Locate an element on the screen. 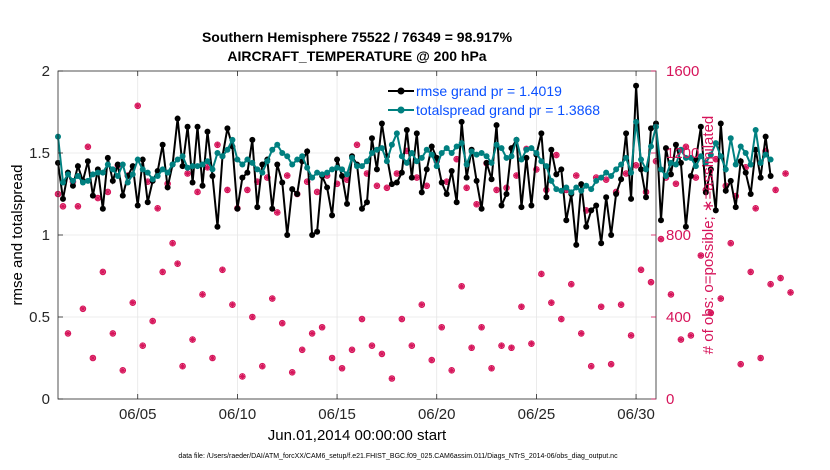  x-tick-label: 06/15 is located at coordinates (337, 414).